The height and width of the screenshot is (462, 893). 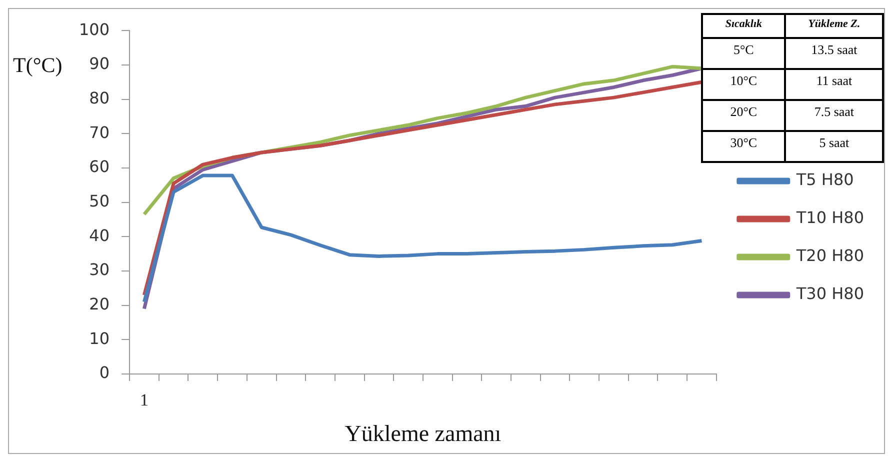 What do you see at coordinates (144, 400) in the screenshot?
I see `x-tick-label: 1` at bounding box center [144, 400].